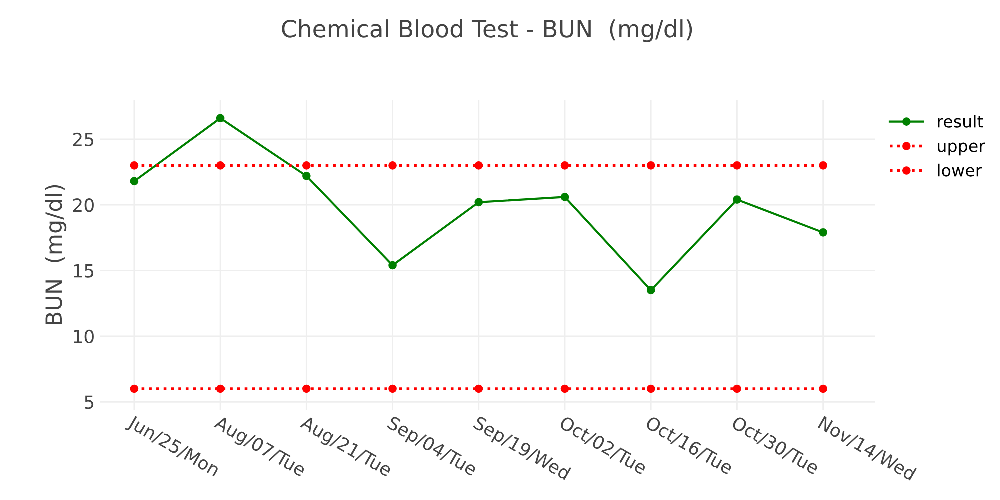 The image size is (1000, 500). Describe the element at coordinates (89, 403) in the screenshot. I see `y-tick-label: 5` at that location.